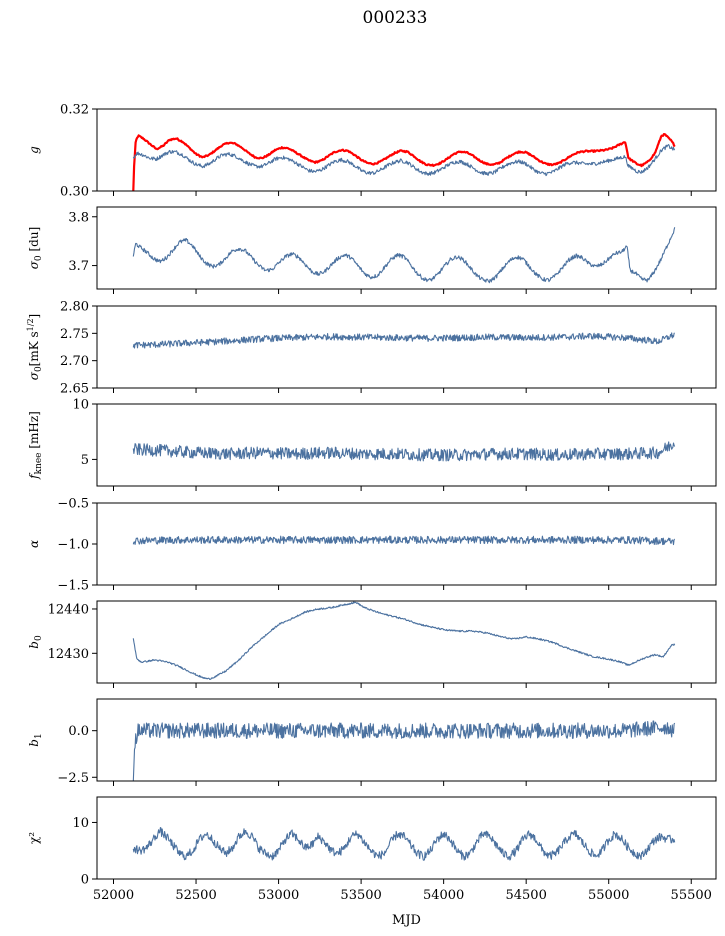 Image resolution: width=725 pixels, height=936 pixels. I want to click on x-tick-label: 52500, so click(195, 895).